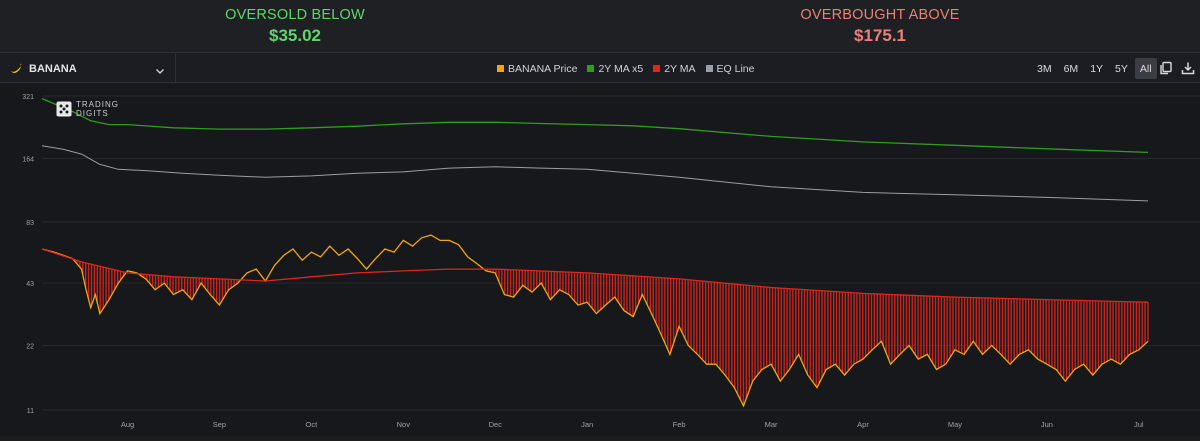 Image resolution: width=1200 pixels, height=441 pixels. I want to click on legend-label-eq-line: EQ Line, so click(735, 68).